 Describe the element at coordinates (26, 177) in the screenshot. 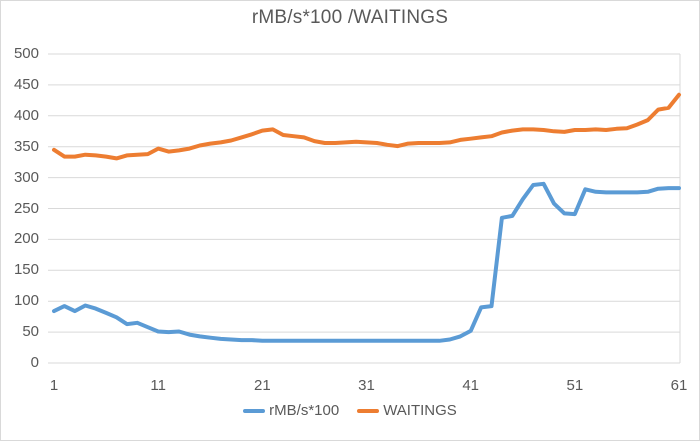

I see `y-tick-label: 300` at that location.